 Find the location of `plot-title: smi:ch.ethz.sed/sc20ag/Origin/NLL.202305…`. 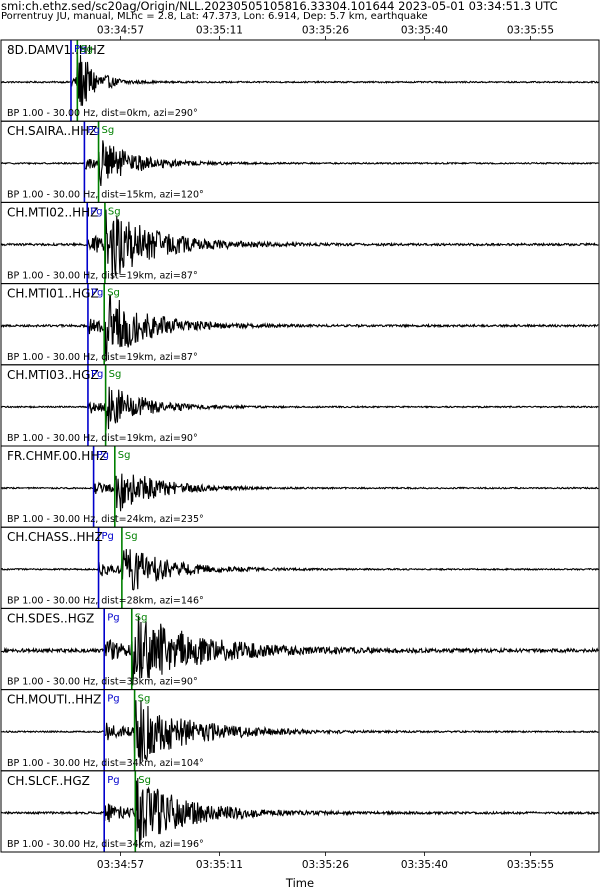

plot-title: smi:ch.ethz.sed/sc20ag/Origin/NLL.202305… is located at coordinates (279, 6).